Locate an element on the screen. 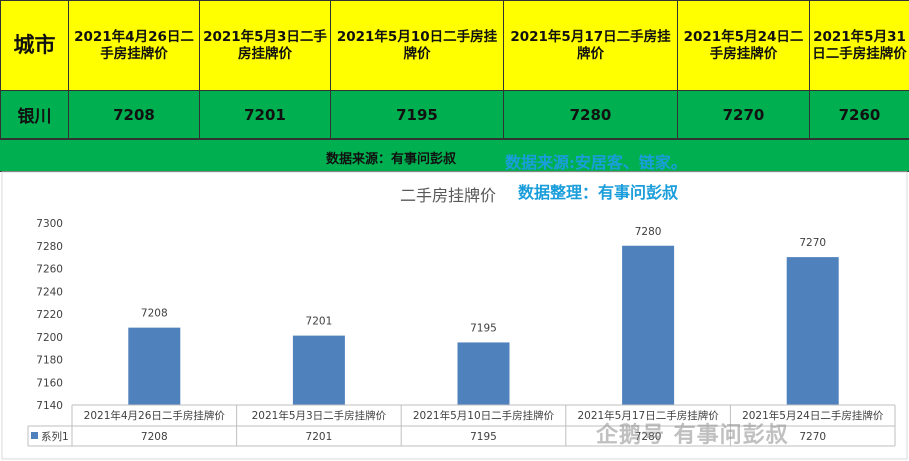 Image resolution: width=909 pixels, height=461 pixels. y-tick-label: 7300 is located at coordinates (49, 224).